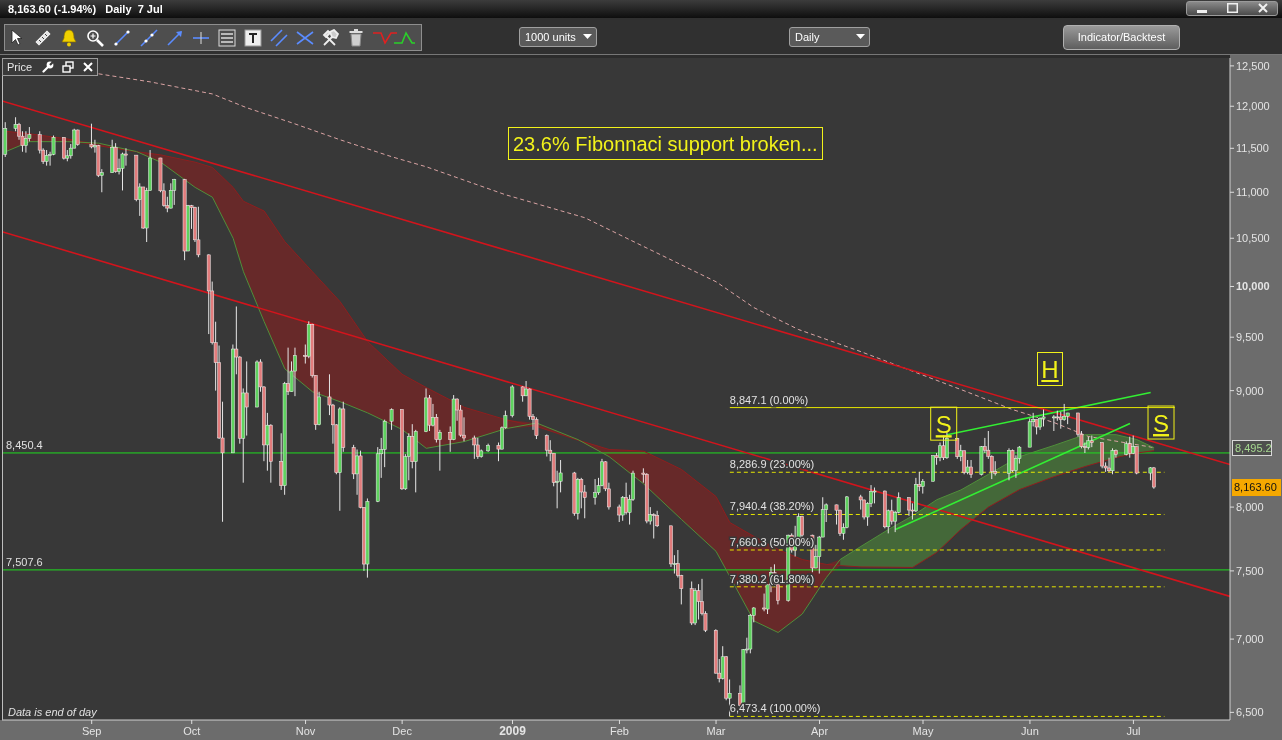 The height and width of the screenshot is (740, 1282). Describe the element at coordinates (775, 708) in the screenshot. I see `series-label: 6,473.4 (100.00%)` at that location.